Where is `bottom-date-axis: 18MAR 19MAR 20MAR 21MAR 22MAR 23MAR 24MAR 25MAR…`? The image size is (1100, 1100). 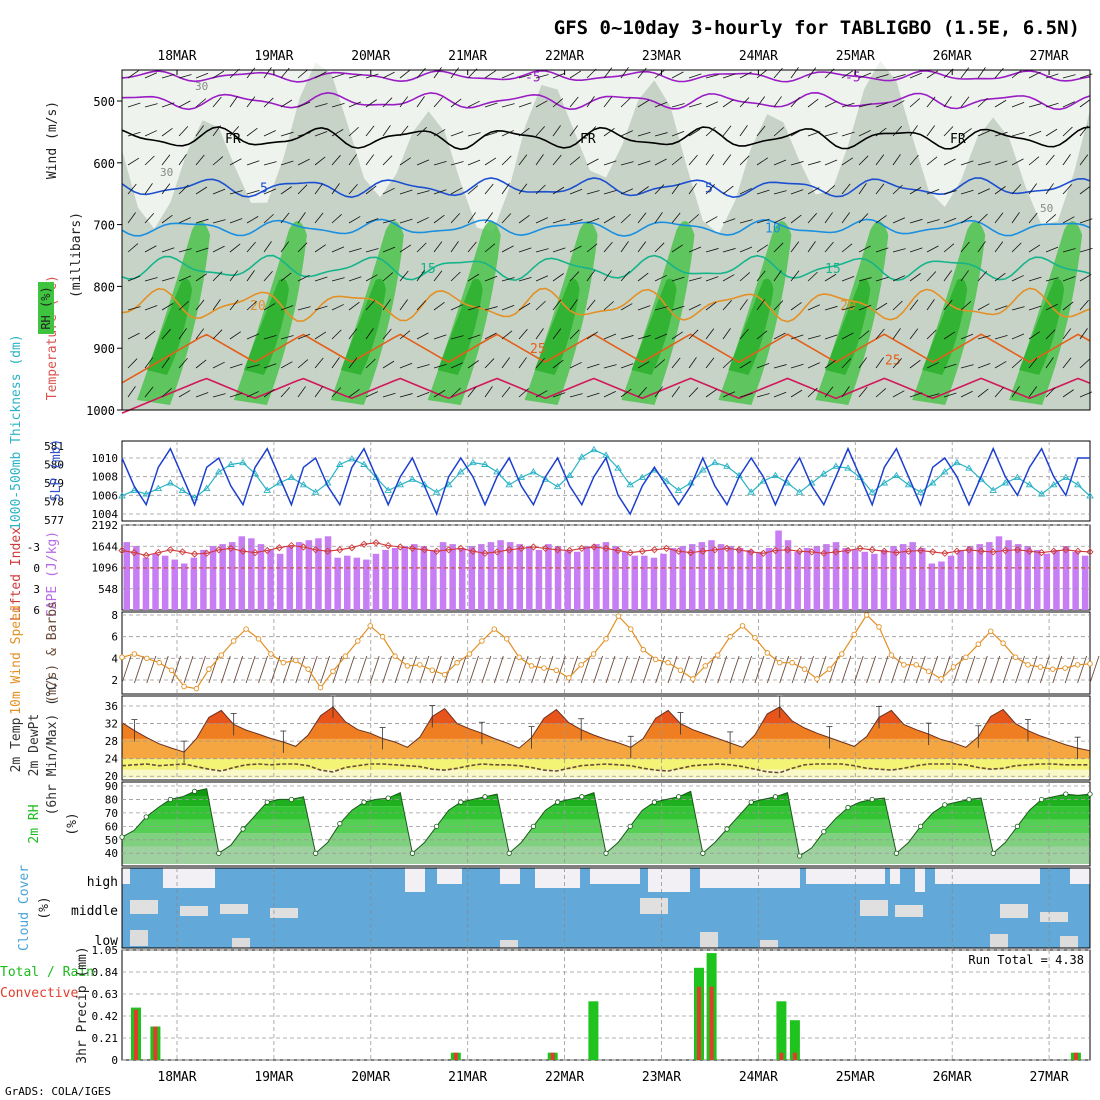 bottom-date-axis: 18MAR 19MAR 20MAR 21MAR 22MAR 23MAR 24MAR 25MAR… is located at coordinates (612, 1077).